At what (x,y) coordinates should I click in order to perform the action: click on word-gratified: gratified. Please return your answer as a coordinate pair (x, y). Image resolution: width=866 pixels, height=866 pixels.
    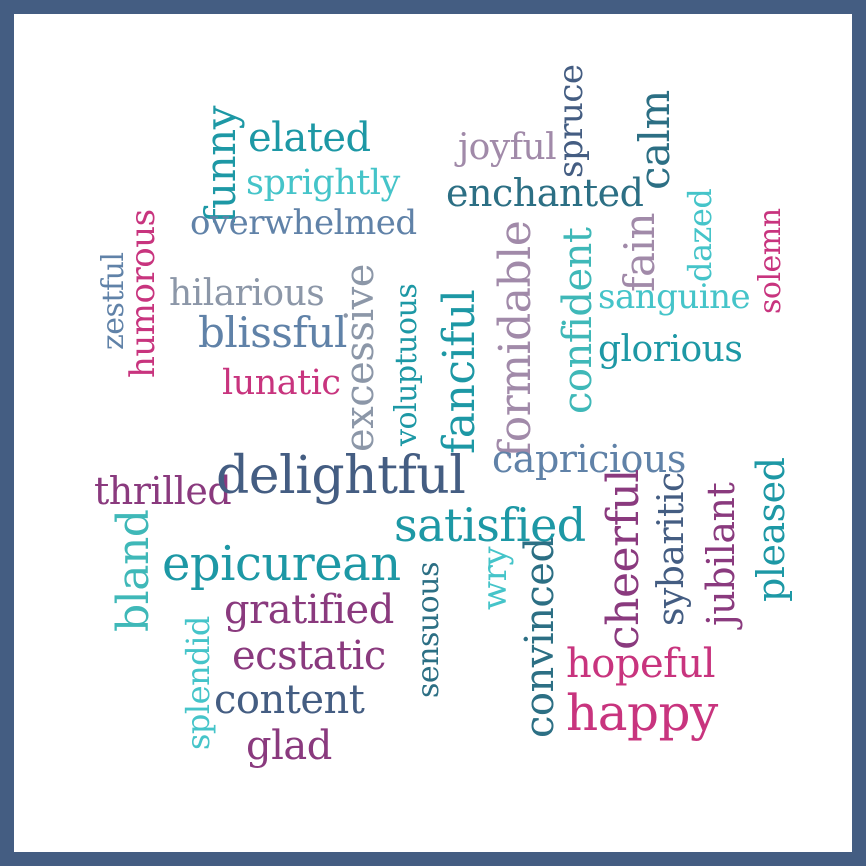
    Looking at the image, I should click on (309, 610).